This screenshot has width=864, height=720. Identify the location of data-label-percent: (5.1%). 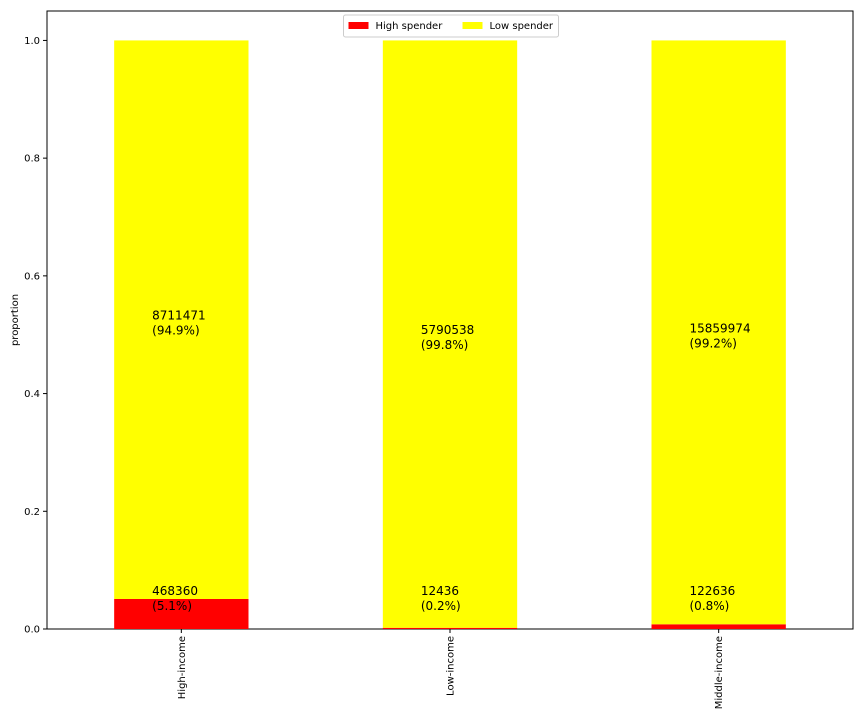
(172, 606).